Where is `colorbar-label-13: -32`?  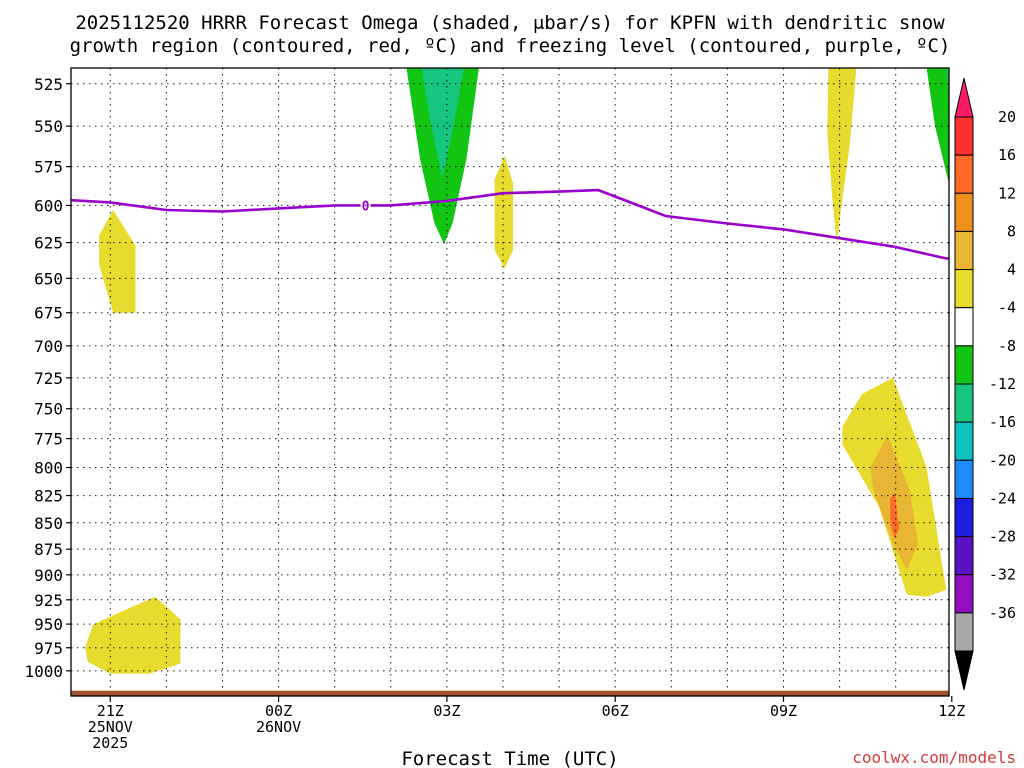 colorbar-label-13: -32 is located at coordinates (1002, 575).